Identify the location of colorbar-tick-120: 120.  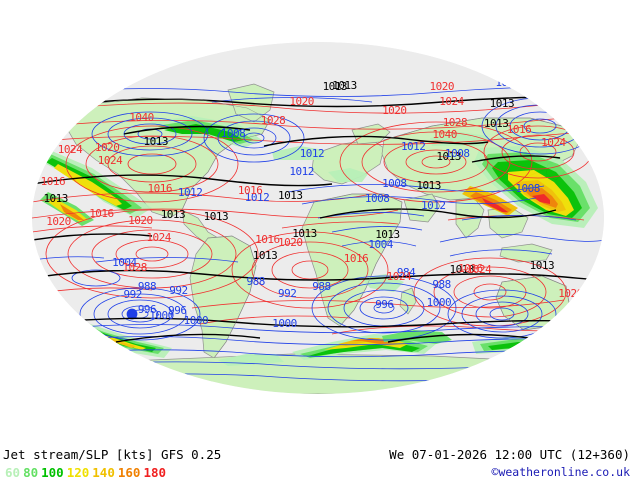
(78, 472).